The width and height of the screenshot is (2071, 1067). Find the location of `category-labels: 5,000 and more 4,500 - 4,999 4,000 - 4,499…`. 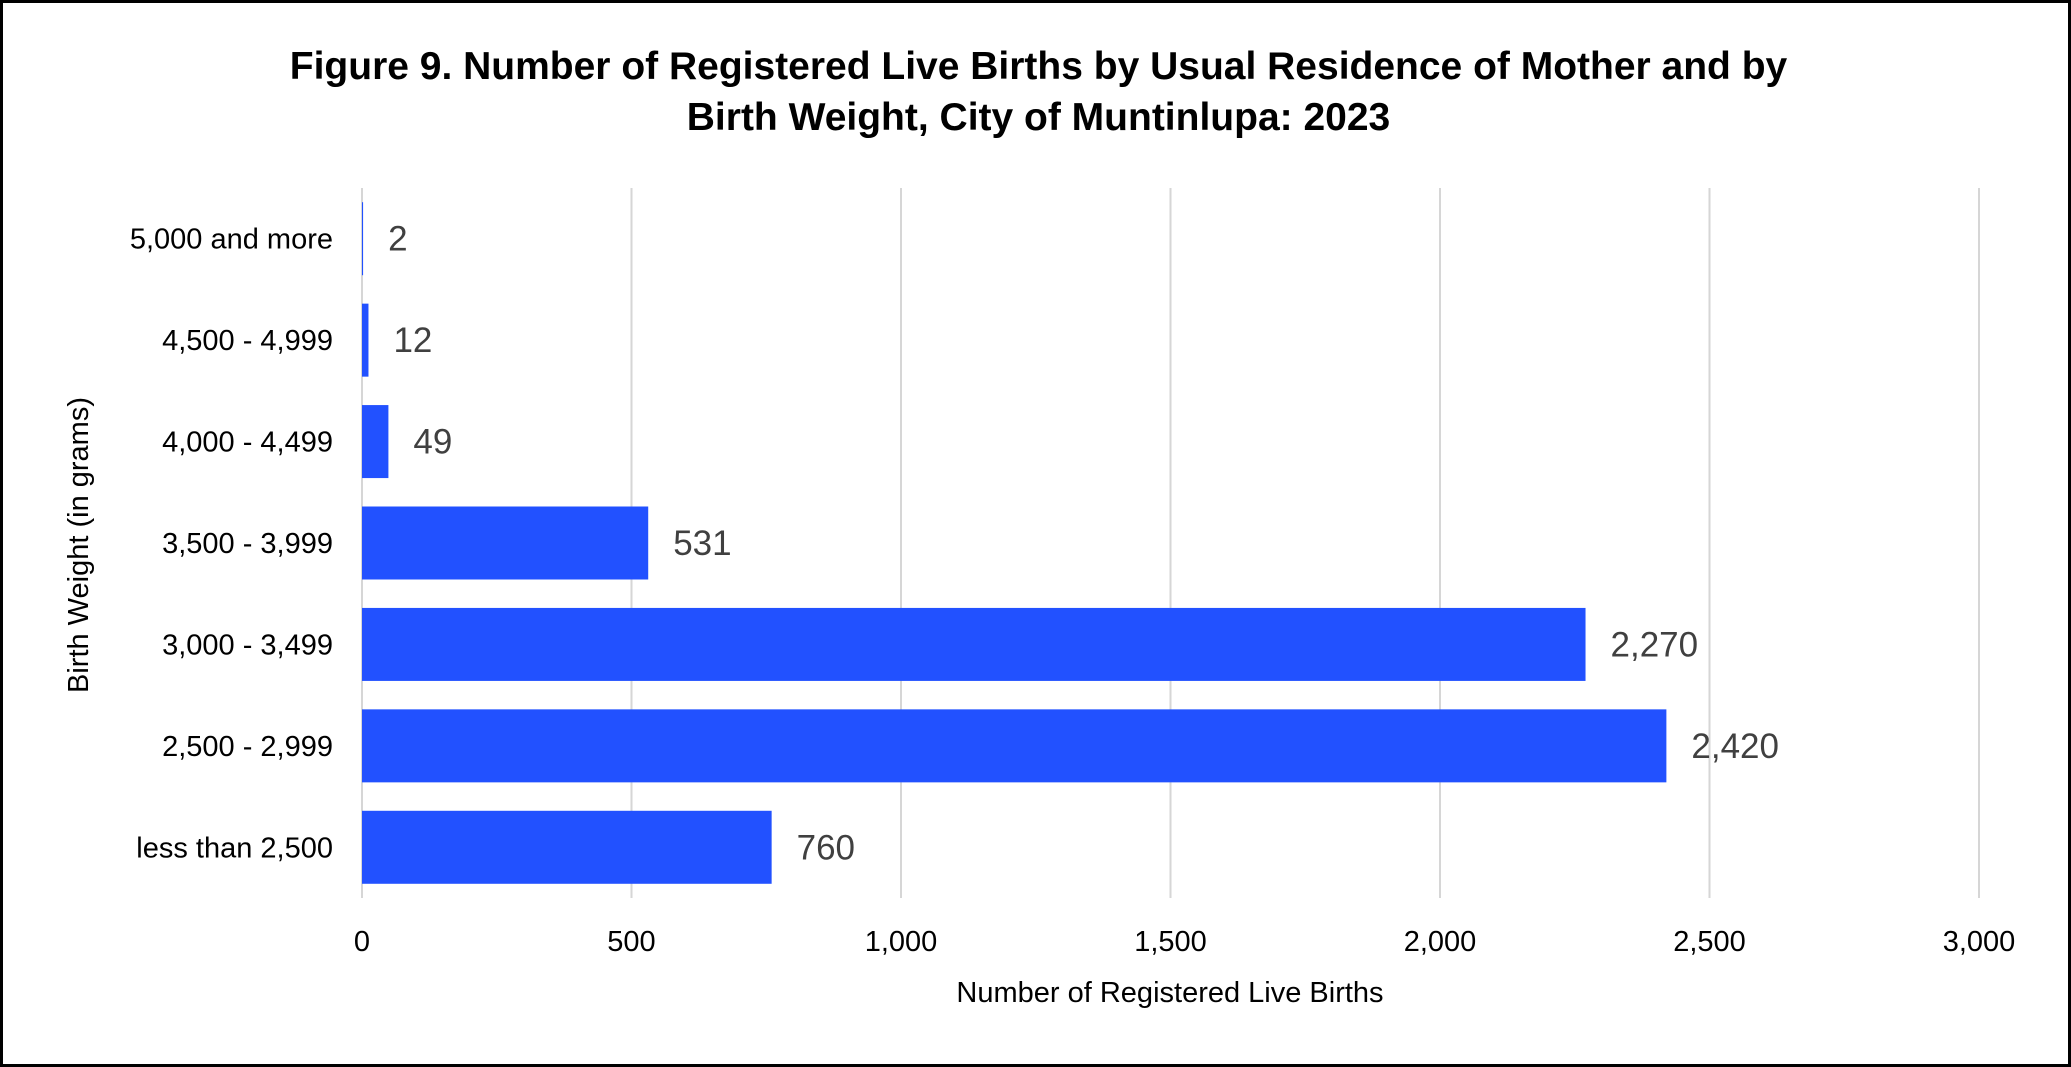

category-labels: 5,000 and more 4,500 - 4,999 4,000 - 4,499… is located at coordinates (231, 544).